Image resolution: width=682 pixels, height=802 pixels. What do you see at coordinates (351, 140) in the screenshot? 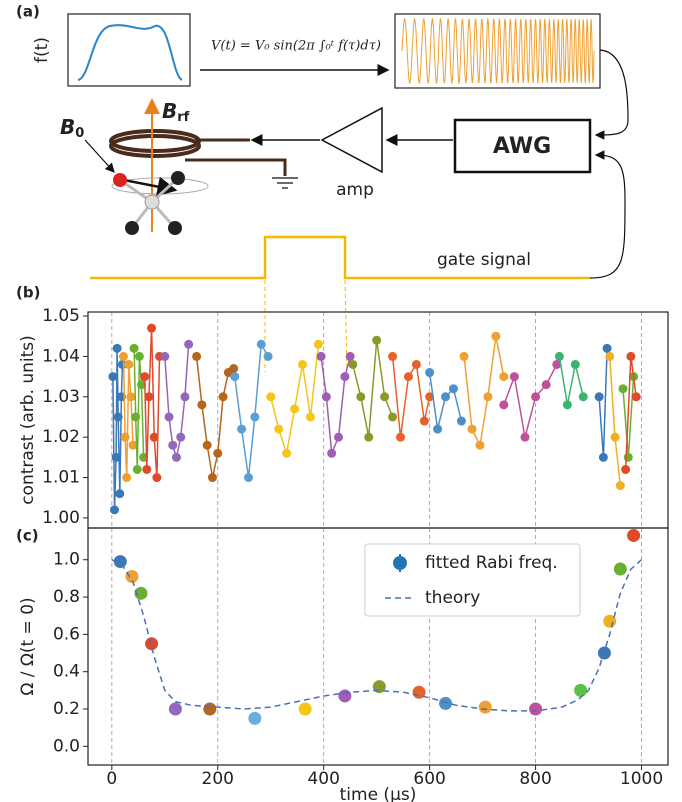
I see `amplifier` at bounding box center [351, 140].